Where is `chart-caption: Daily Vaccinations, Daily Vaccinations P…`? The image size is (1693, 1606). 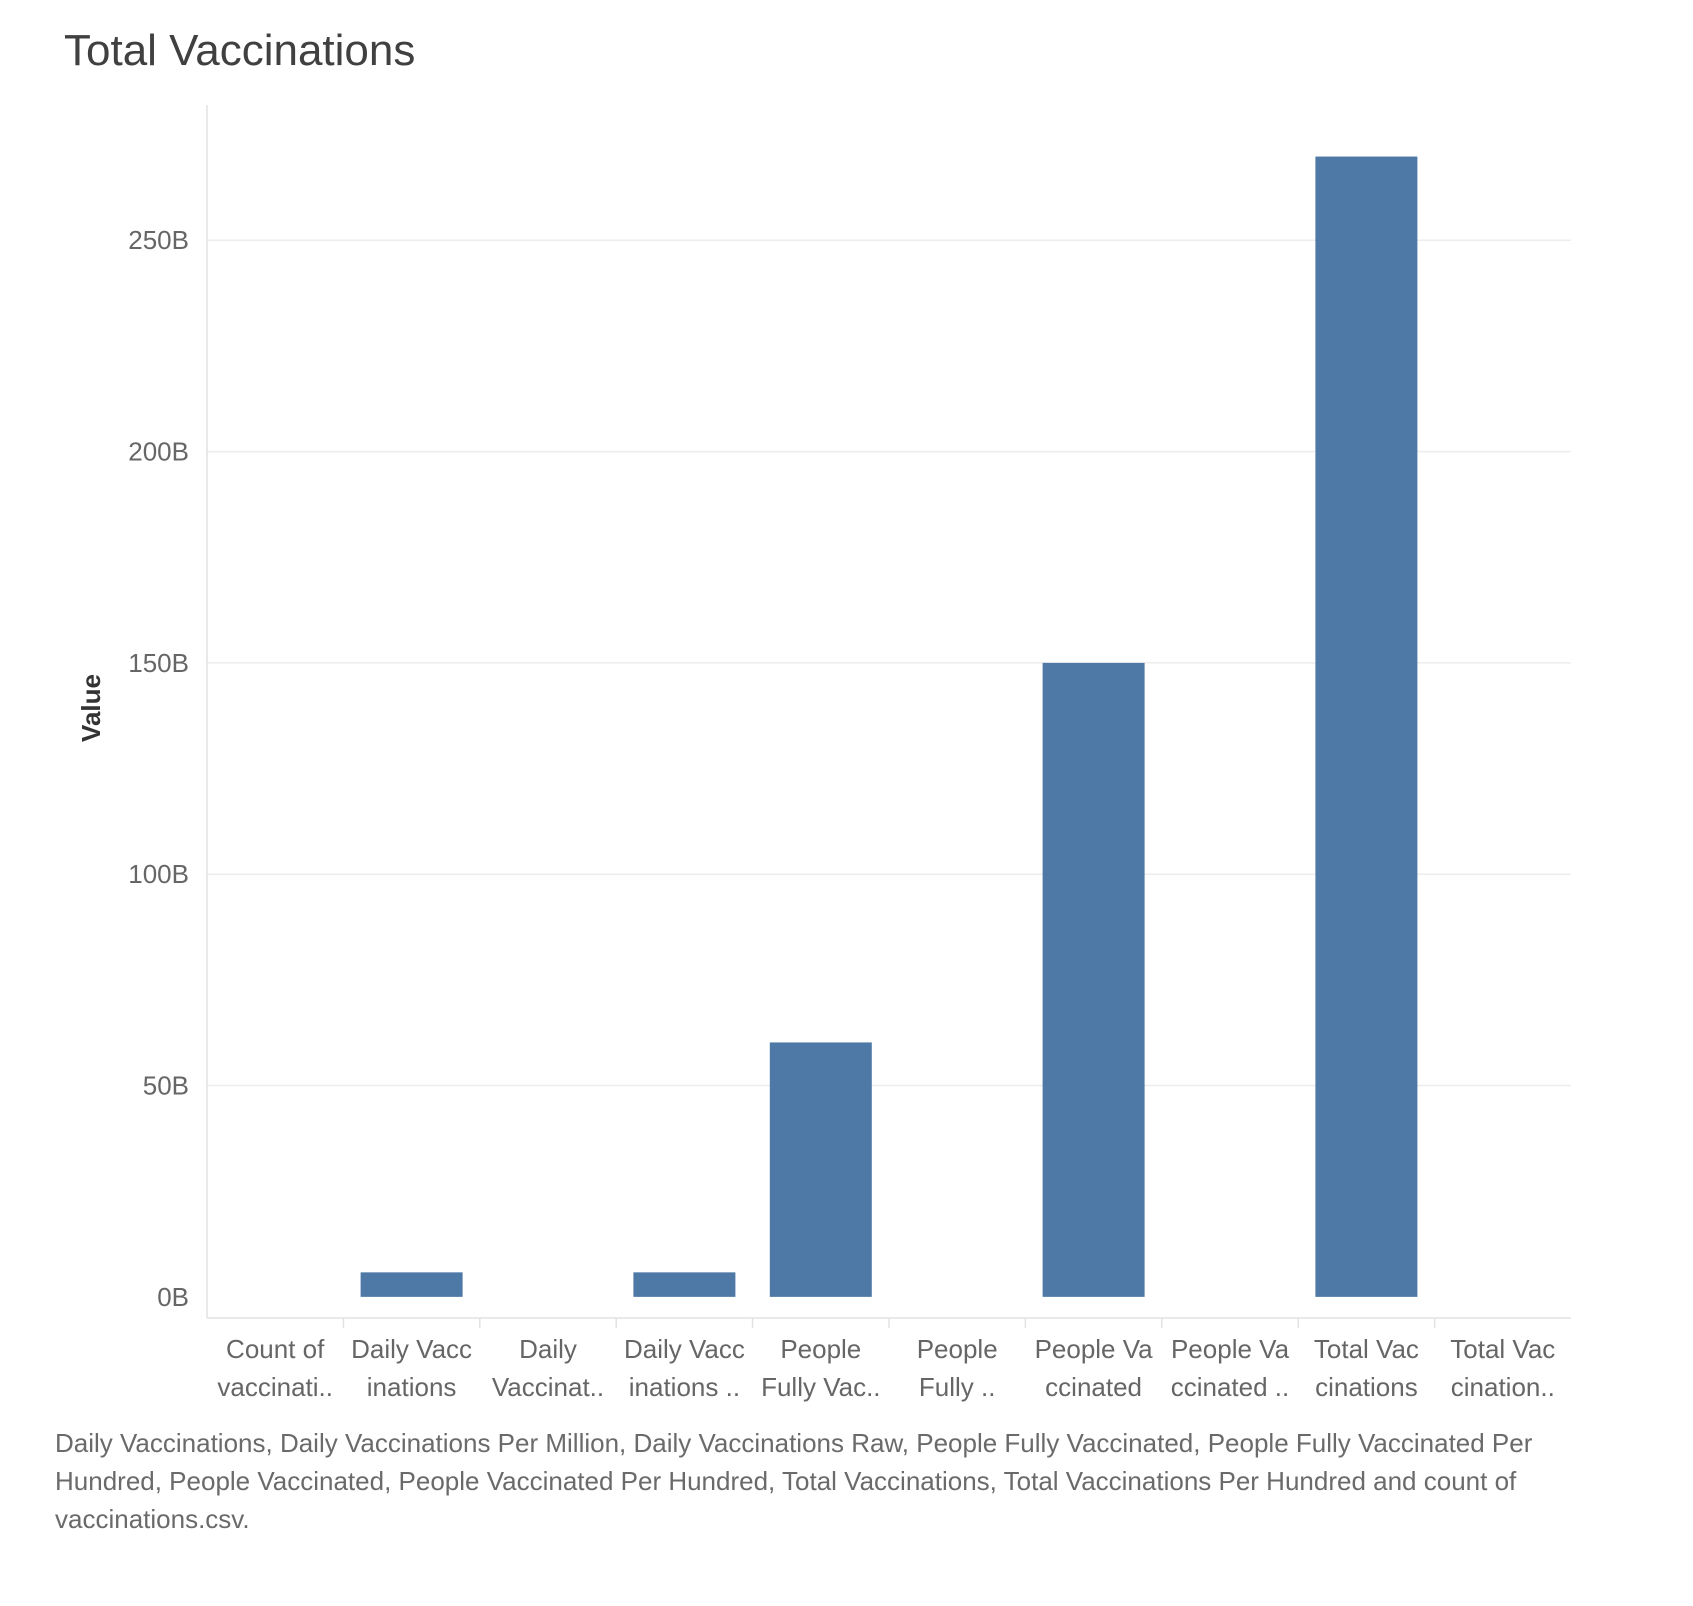
chart-caption: Daily Vaccinations, Daily Vaccinations P… is located at coordinates (794, 1481).